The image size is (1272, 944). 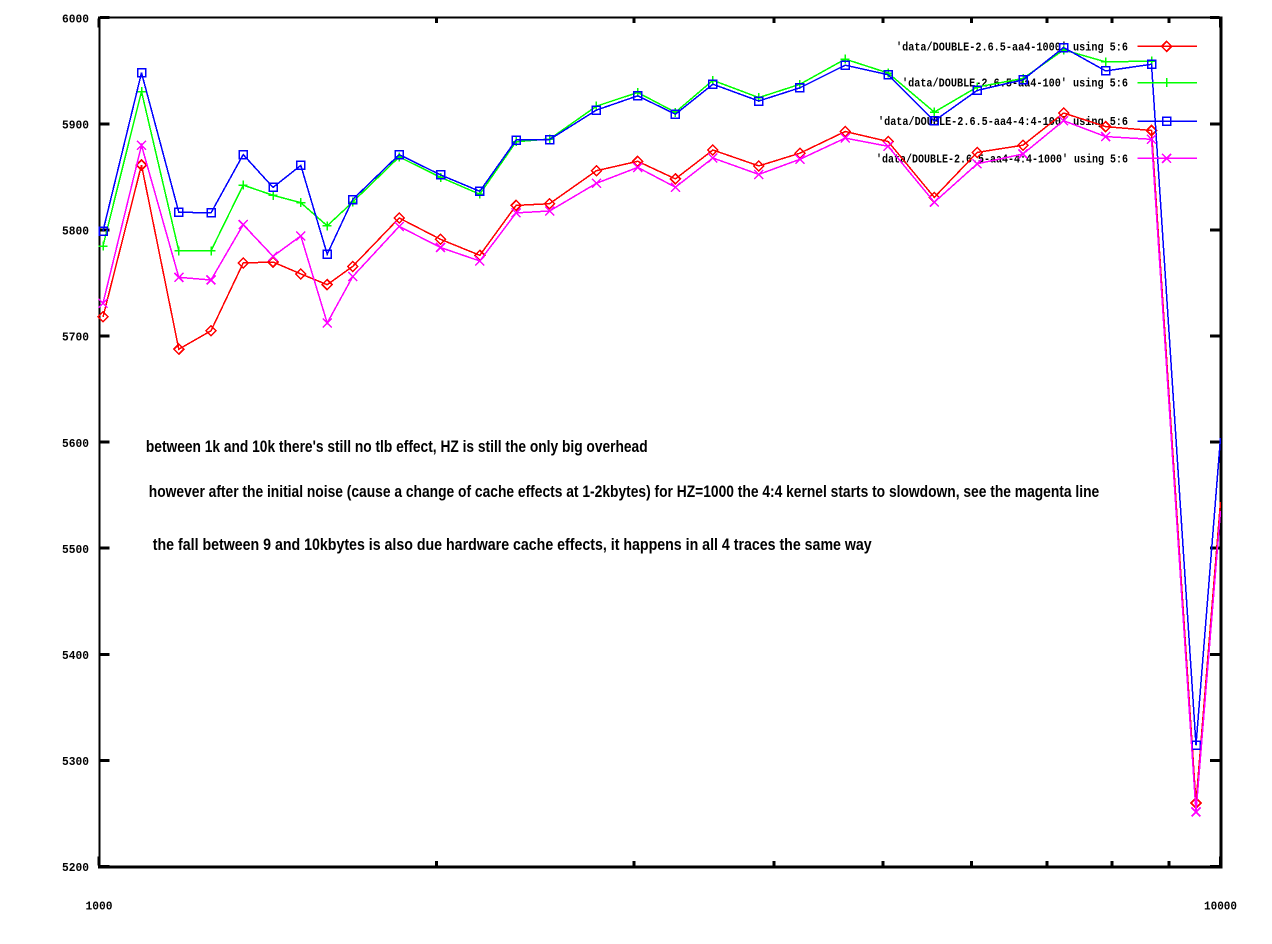 What do you see at coordinates (98, 906) in the screenshot?
I see `svg-text: 1000` at bounding box center [98, 906].